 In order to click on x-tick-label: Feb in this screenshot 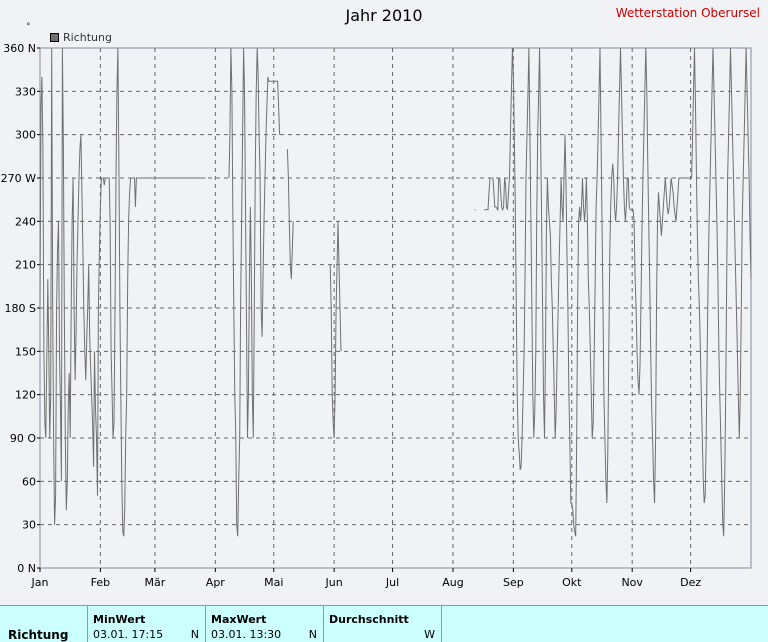, I will do `click(100, 582)`.